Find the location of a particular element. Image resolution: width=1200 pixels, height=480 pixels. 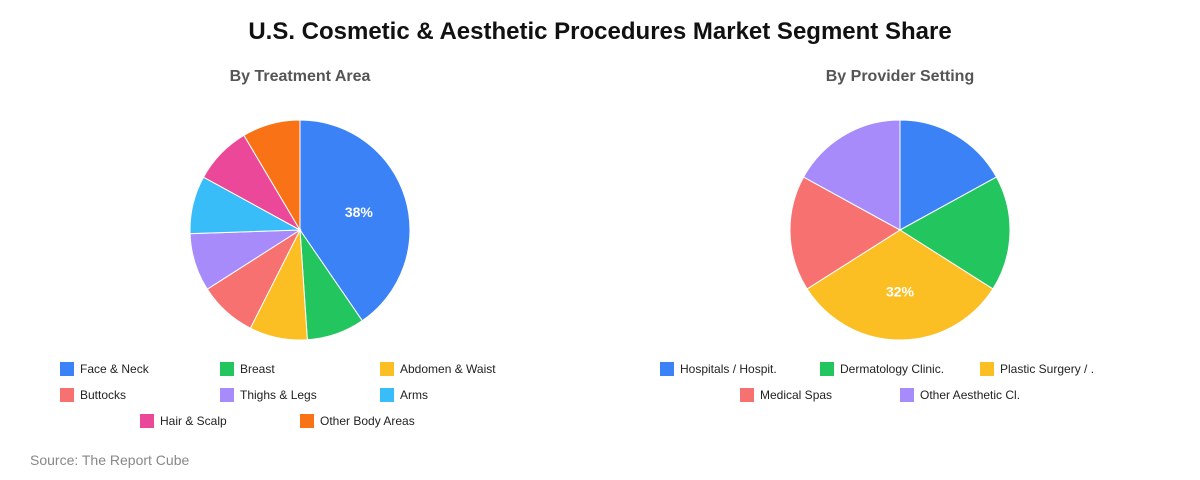

pie-chart-treatment-area: 38% is located at coordinates (300, 230).